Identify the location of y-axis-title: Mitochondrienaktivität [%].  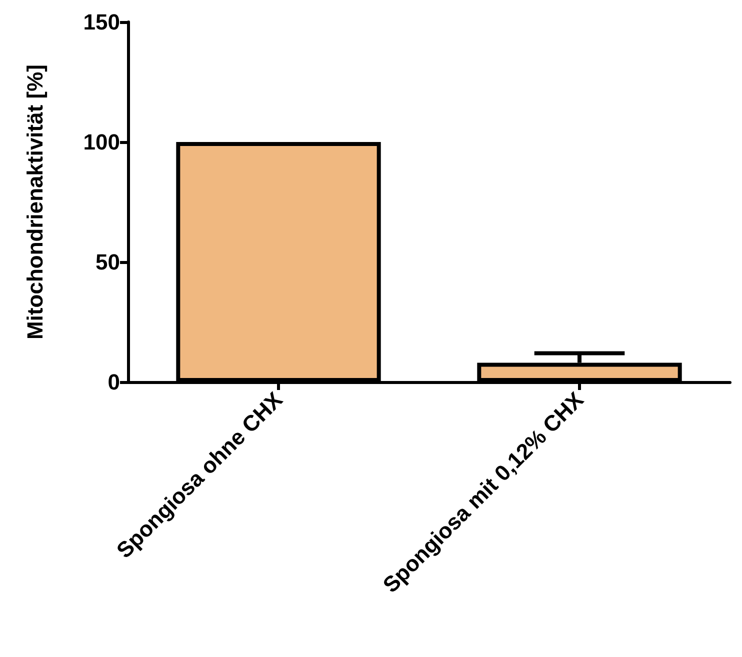
(35, 202).